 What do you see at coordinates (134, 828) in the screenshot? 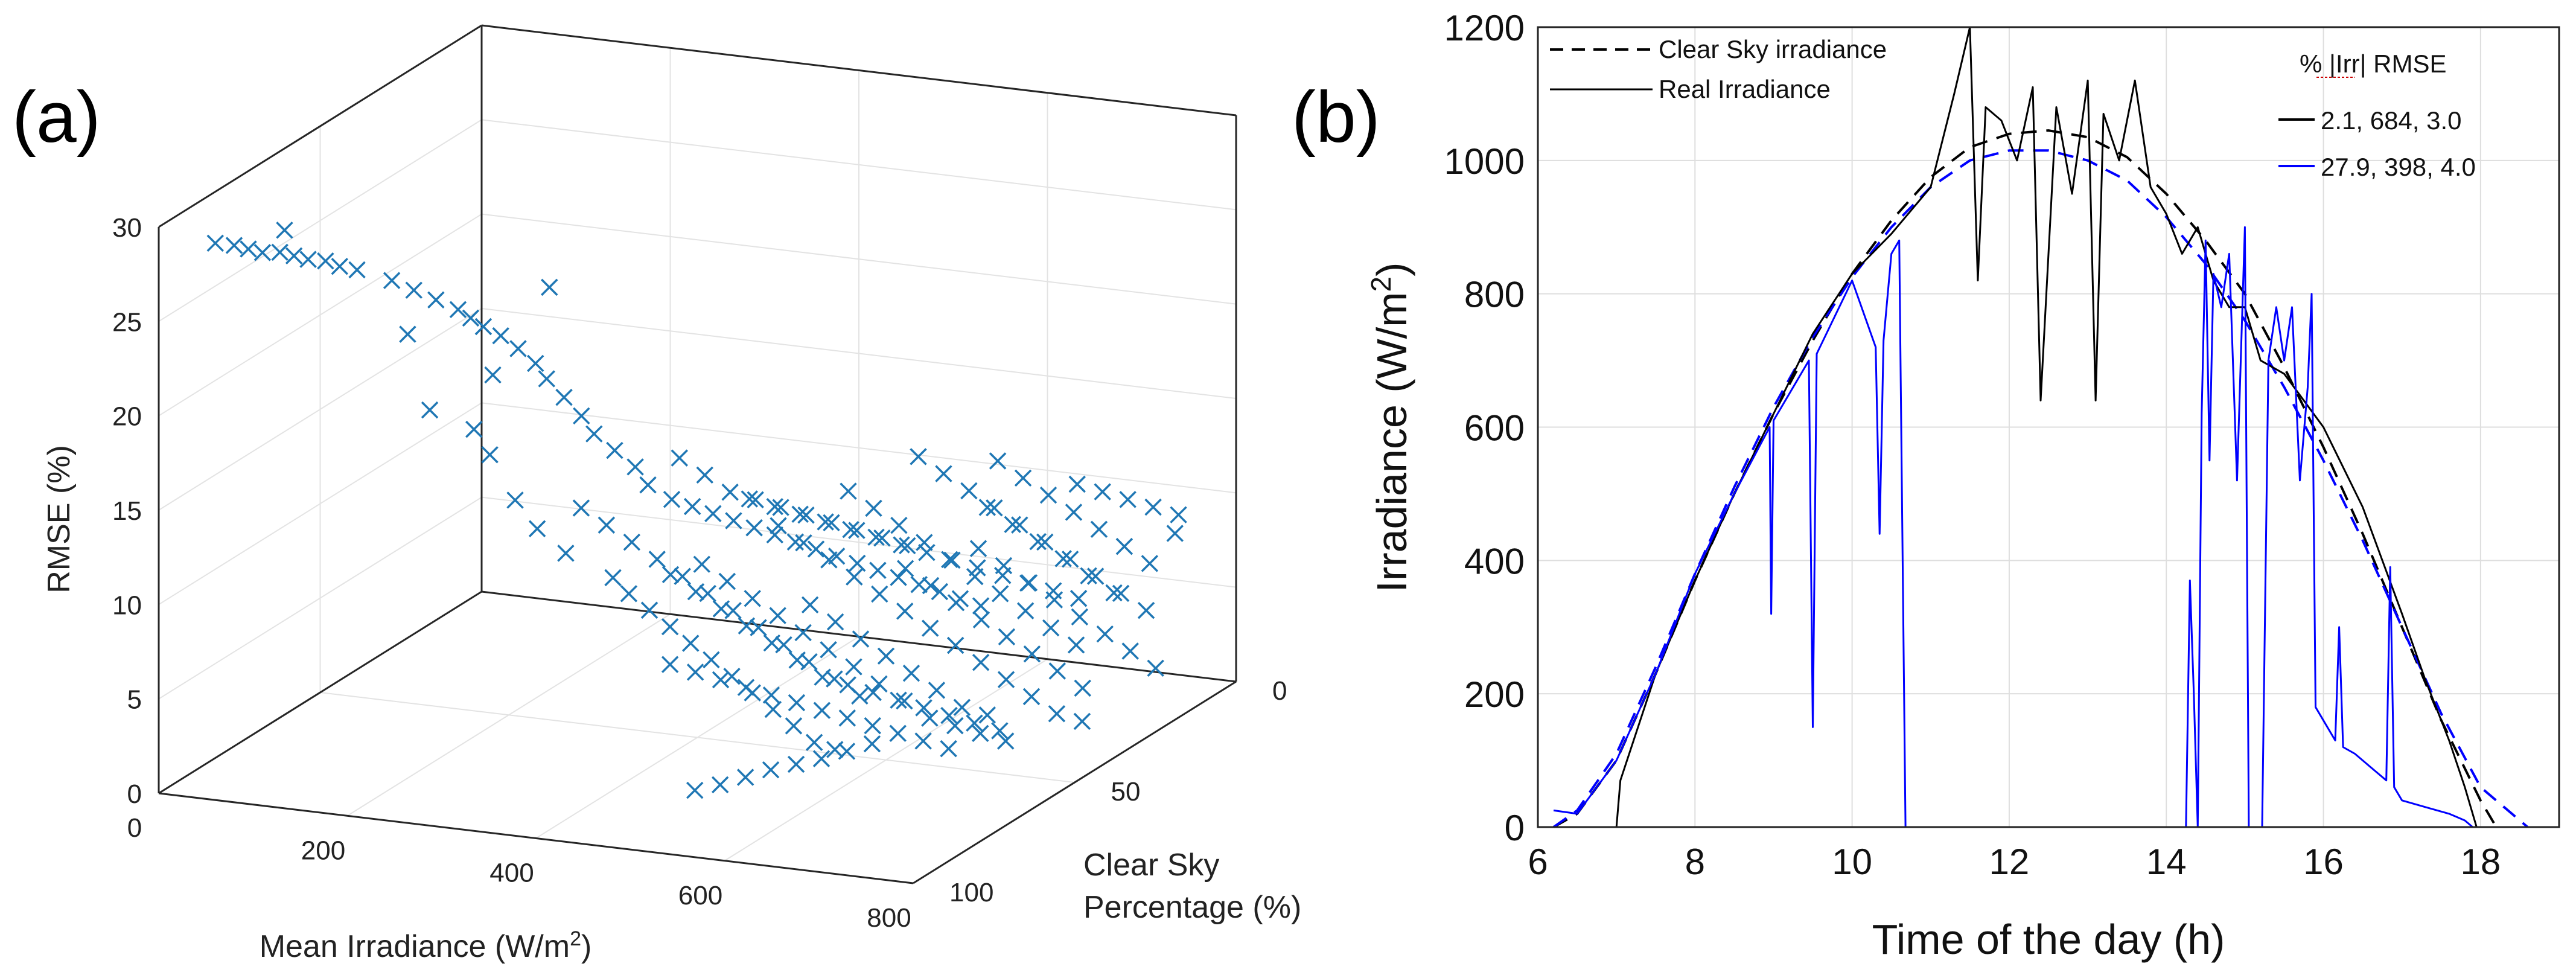
I see `a-tick-x-0: 0` at bounding box center [134, 828].